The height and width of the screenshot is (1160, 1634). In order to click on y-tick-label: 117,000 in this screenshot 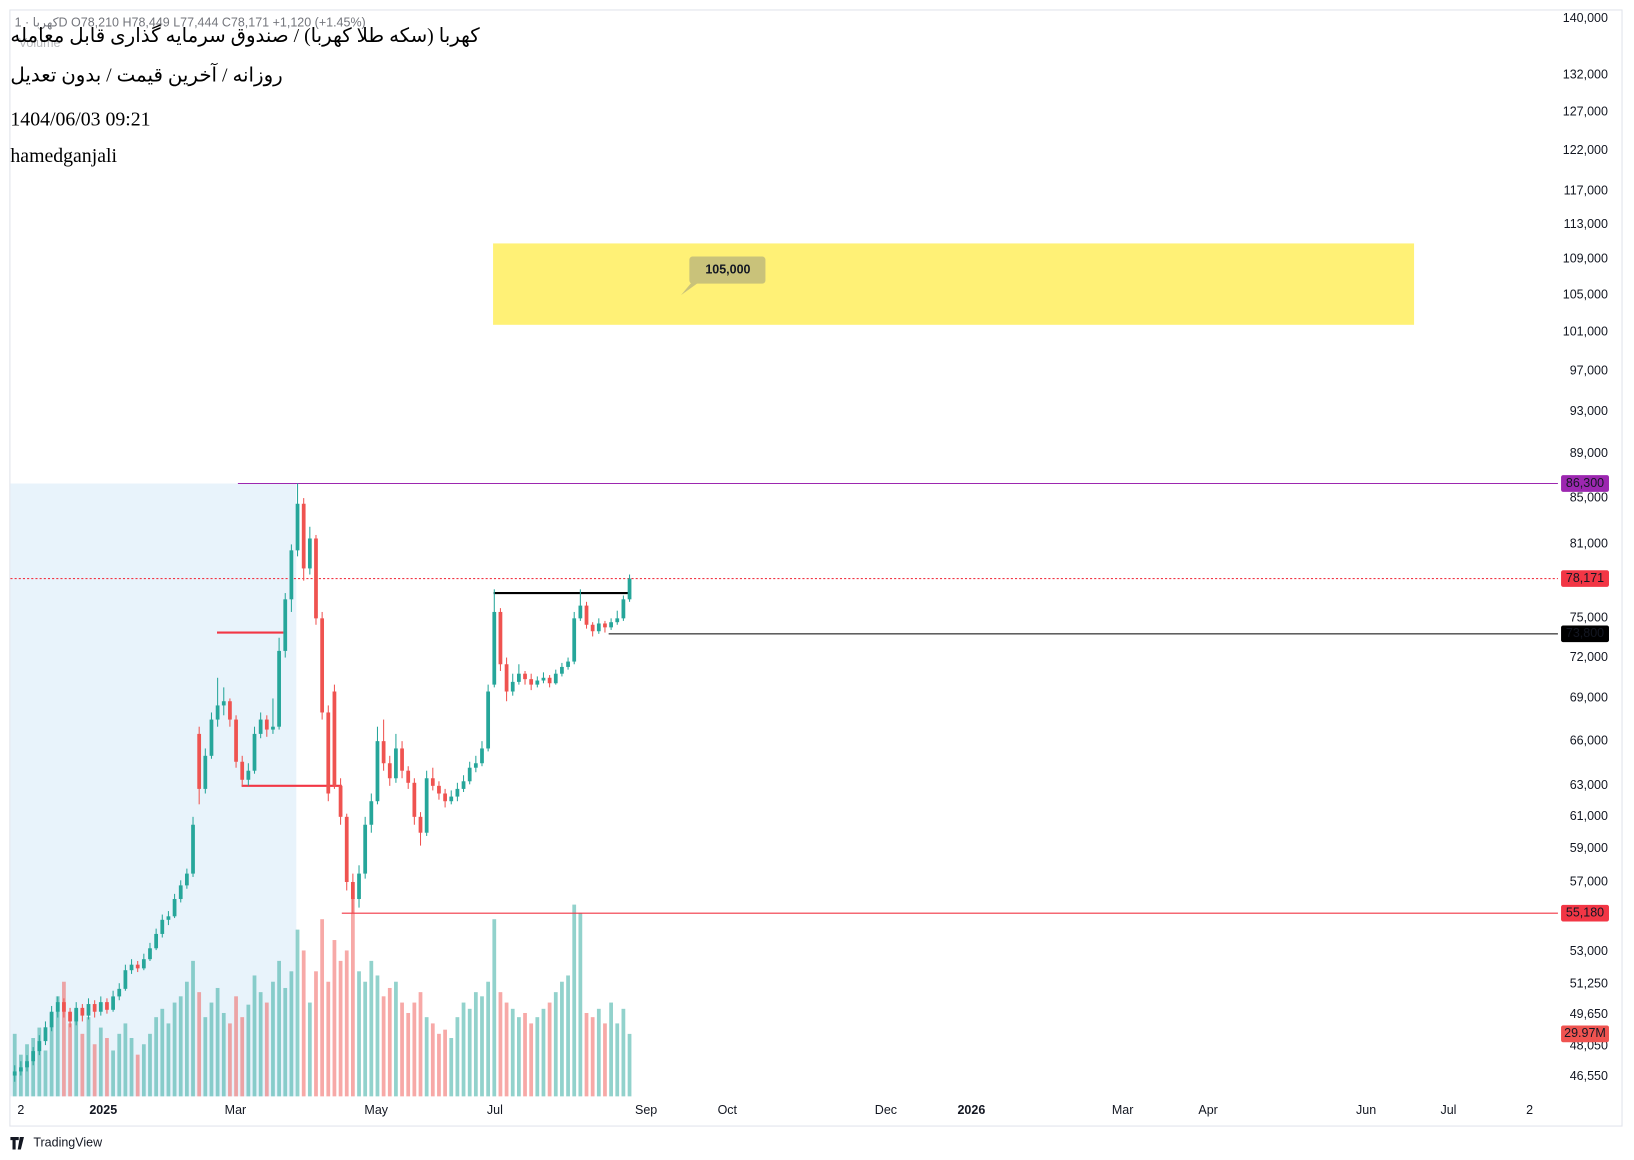, I will do `click(1586, 190)`.